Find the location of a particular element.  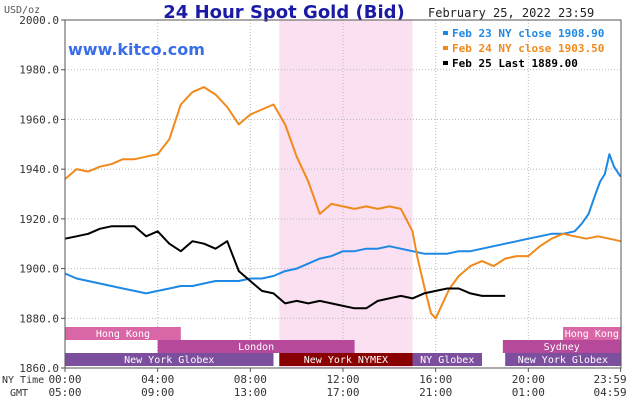

x-tick-label-gmt: 05:00 is located at coordinates (64, 392).